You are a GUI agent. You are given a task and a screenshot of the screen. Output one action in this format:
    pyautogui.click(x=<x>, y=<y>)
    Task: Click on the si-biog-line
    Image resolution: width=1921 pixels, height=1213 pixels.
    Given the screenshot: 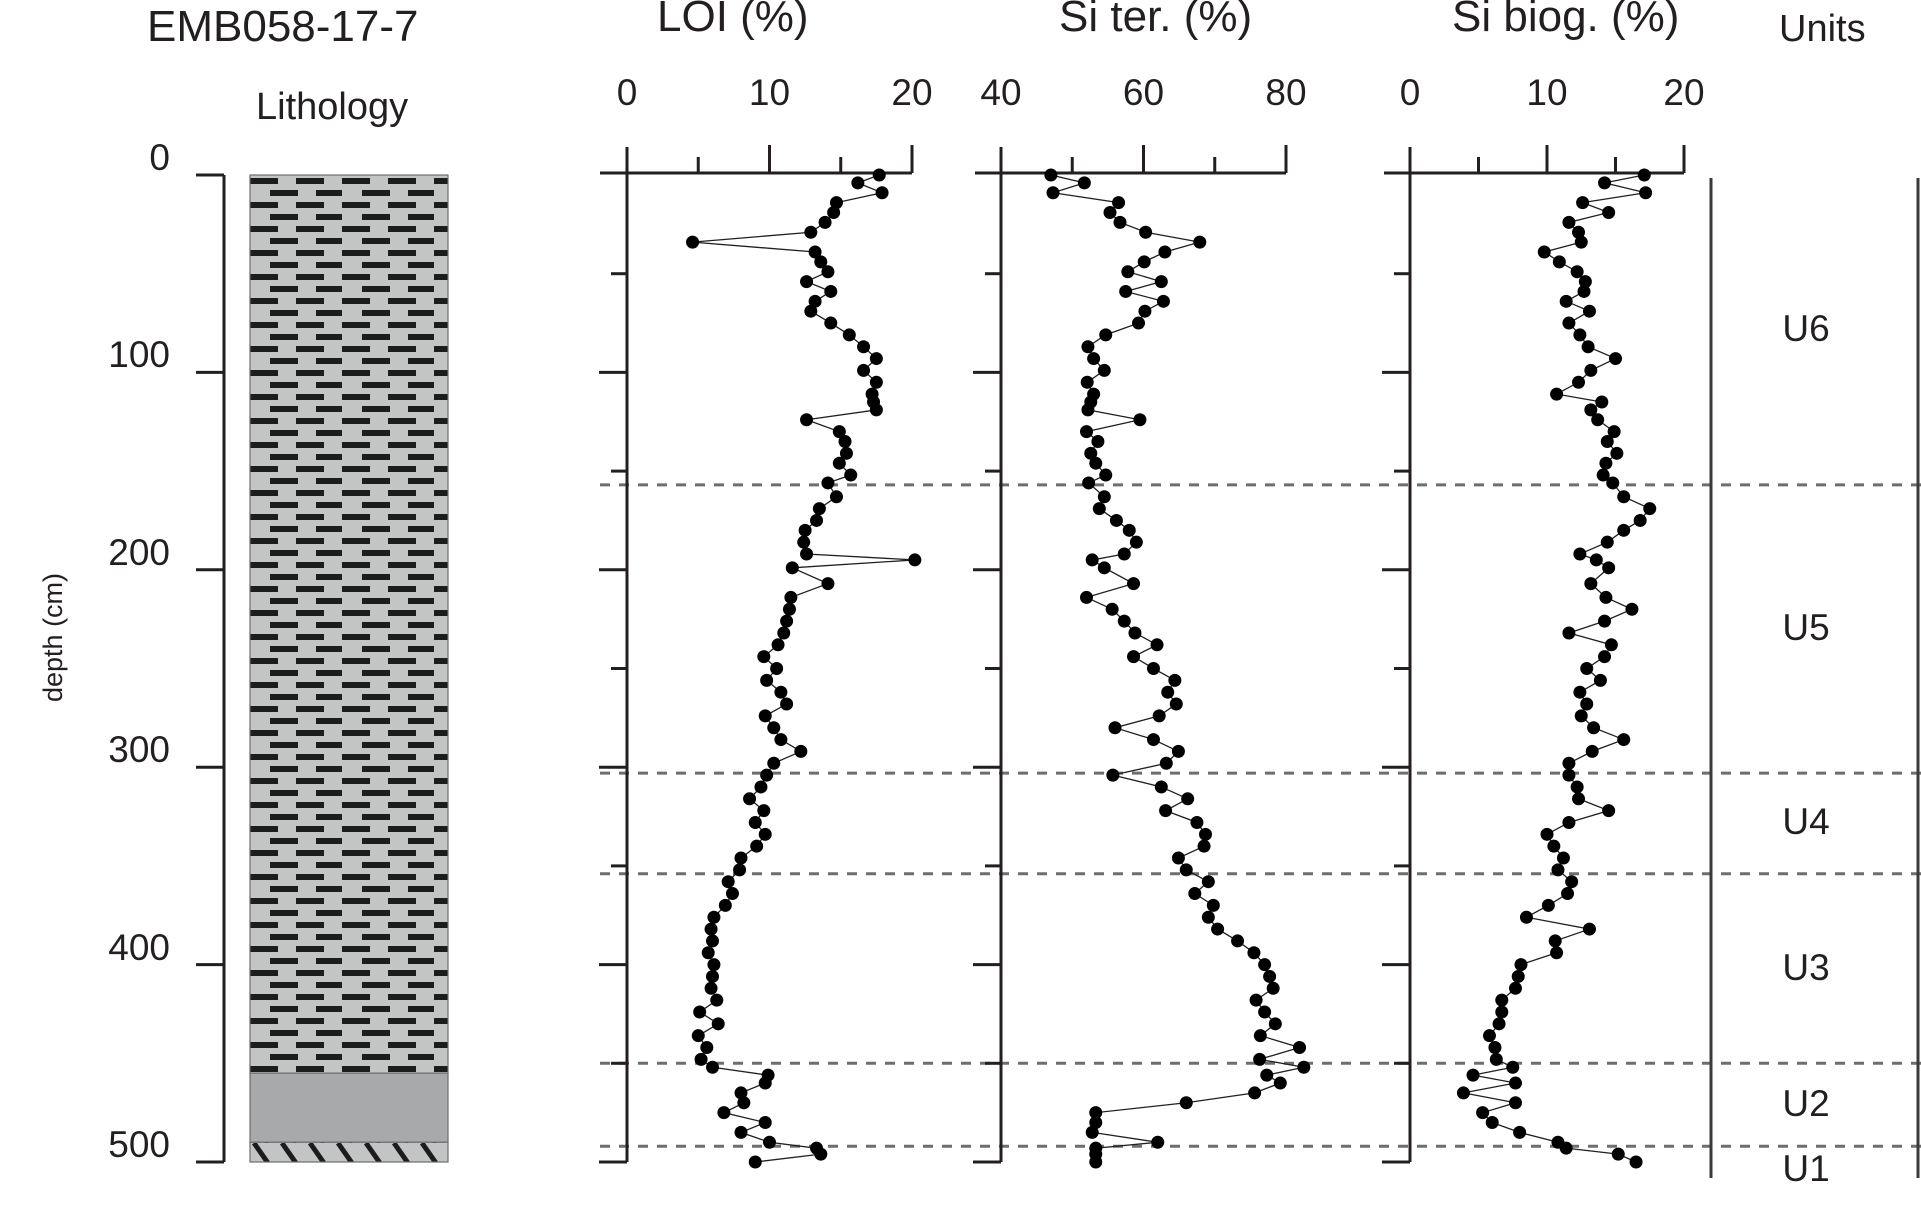 What is the action you would take?
    pyautogui.click(x=1557, y=668)
    